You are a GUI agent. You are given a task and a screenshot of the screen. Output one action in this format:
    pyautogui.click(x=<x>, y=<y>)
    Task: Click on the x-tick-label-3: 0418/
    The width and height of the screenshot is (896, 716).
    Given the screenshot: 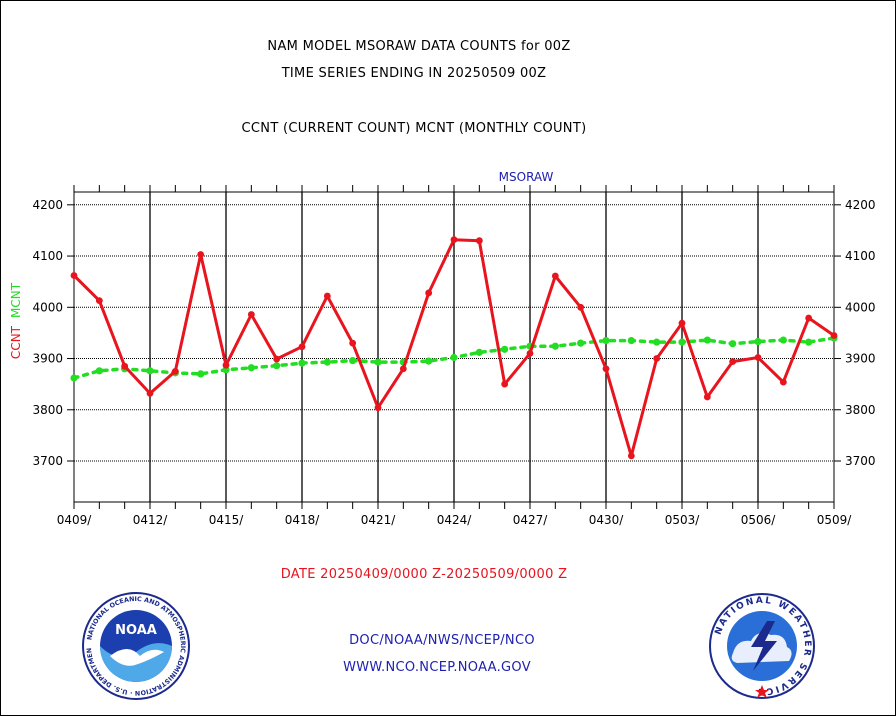 What is the action you would take?
    pyautogui.click(x=303, y=520)
    